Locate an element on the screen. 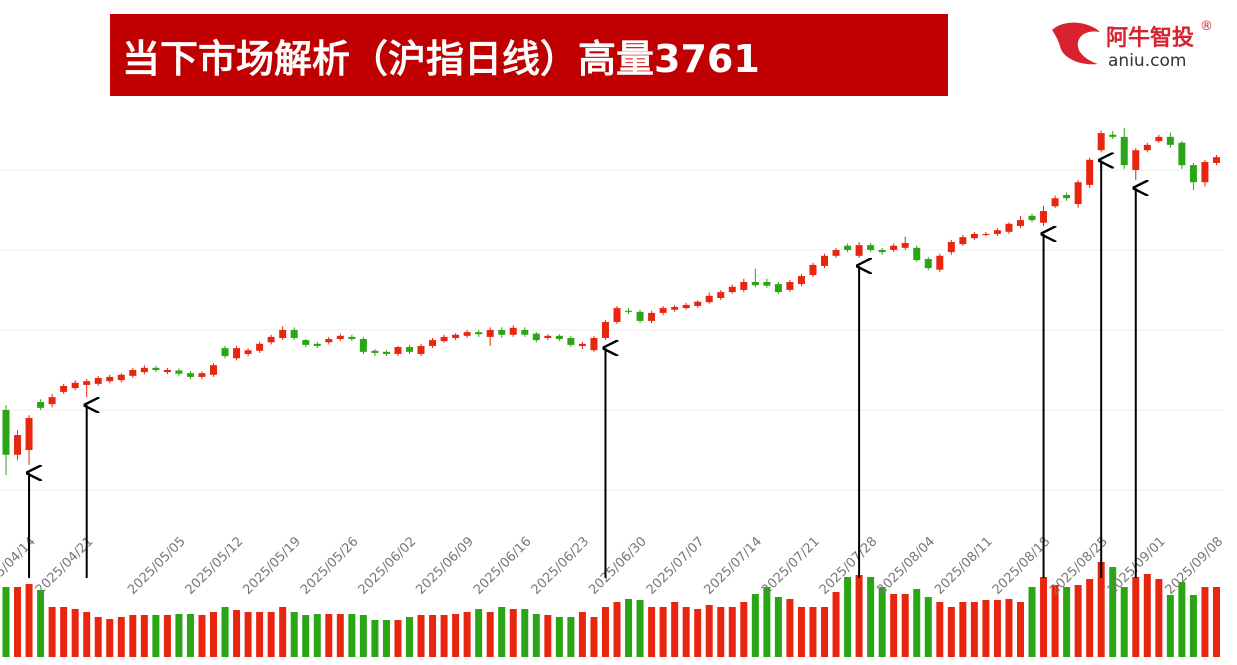 The height and width of the screenshot is (665, 1237). x-tick-label: 2025/07/21 is located at coordinates (791, 566).